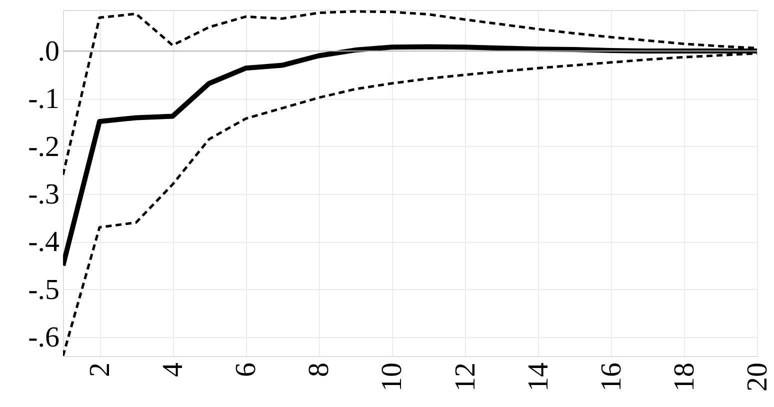  What do you see at coordinates (758, 377) in the screenshot?
I see `x-tick-label: 20` at bounding box center [758, 377].